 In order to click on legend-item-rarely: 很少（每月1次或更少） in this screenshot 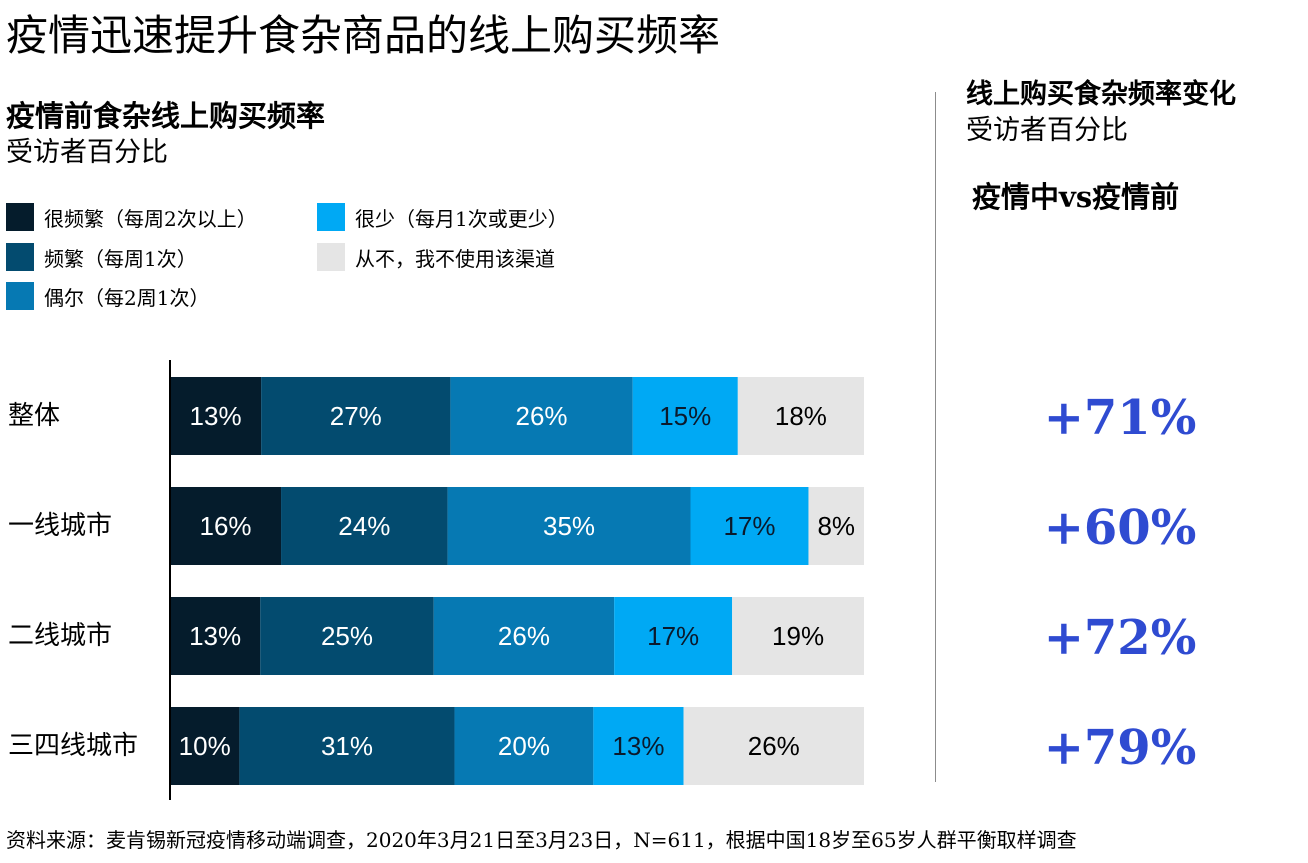, I will do `click(442, 217)`.